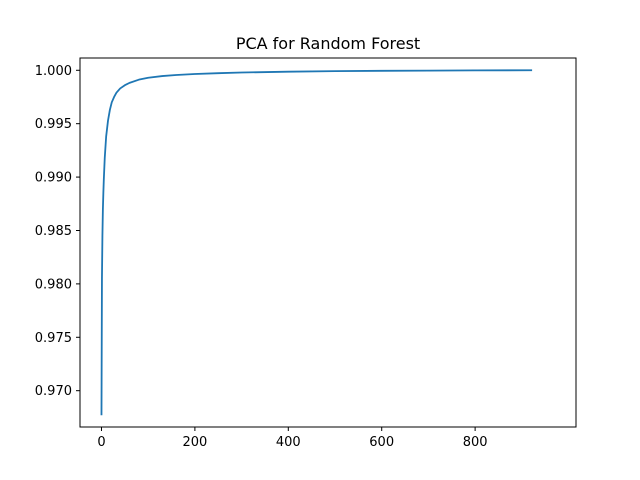  What do you see at coordinates (53, 231) in the screenshot?
I see `y-tick-label: 0.985` at bounding box center [53, 231].